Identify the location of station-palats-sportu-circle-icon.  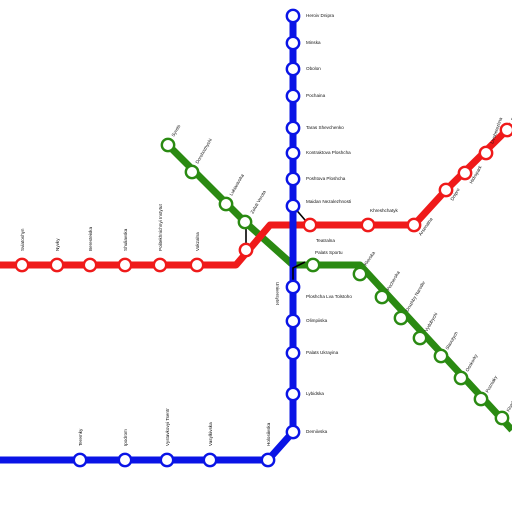
(313, 265).